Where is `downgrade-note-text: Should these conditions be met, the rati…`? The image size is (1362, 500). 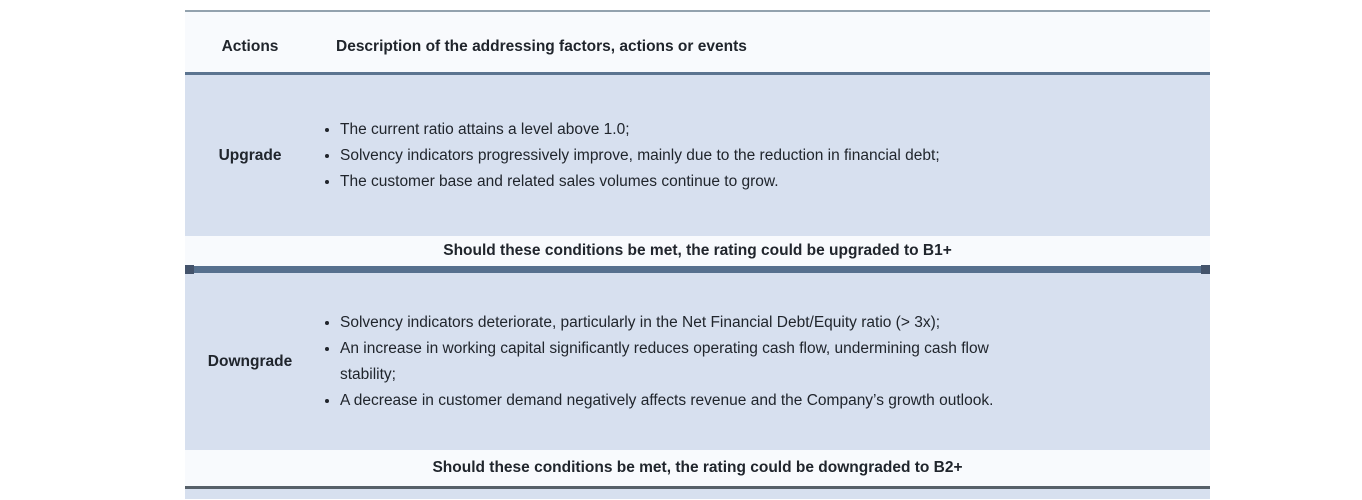 downgrade-note-text: Should these conditions be met, the rati… is located at coordinates (697, 467).